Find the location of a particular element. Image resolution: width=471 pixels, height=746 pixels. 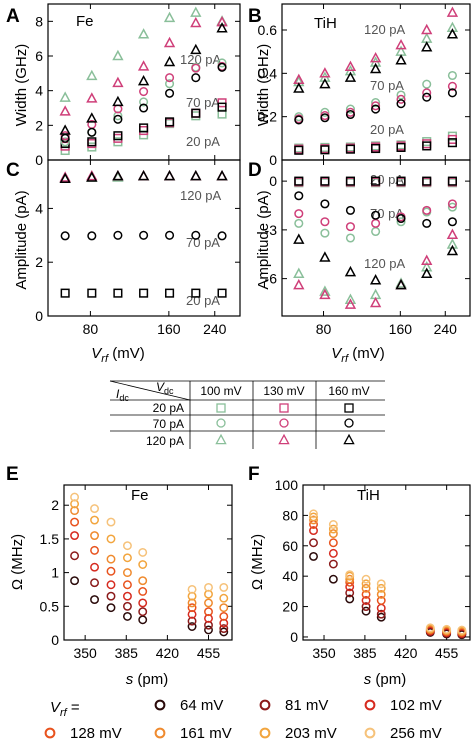

panel-letter-c: C is located at coordinates (13, 170).